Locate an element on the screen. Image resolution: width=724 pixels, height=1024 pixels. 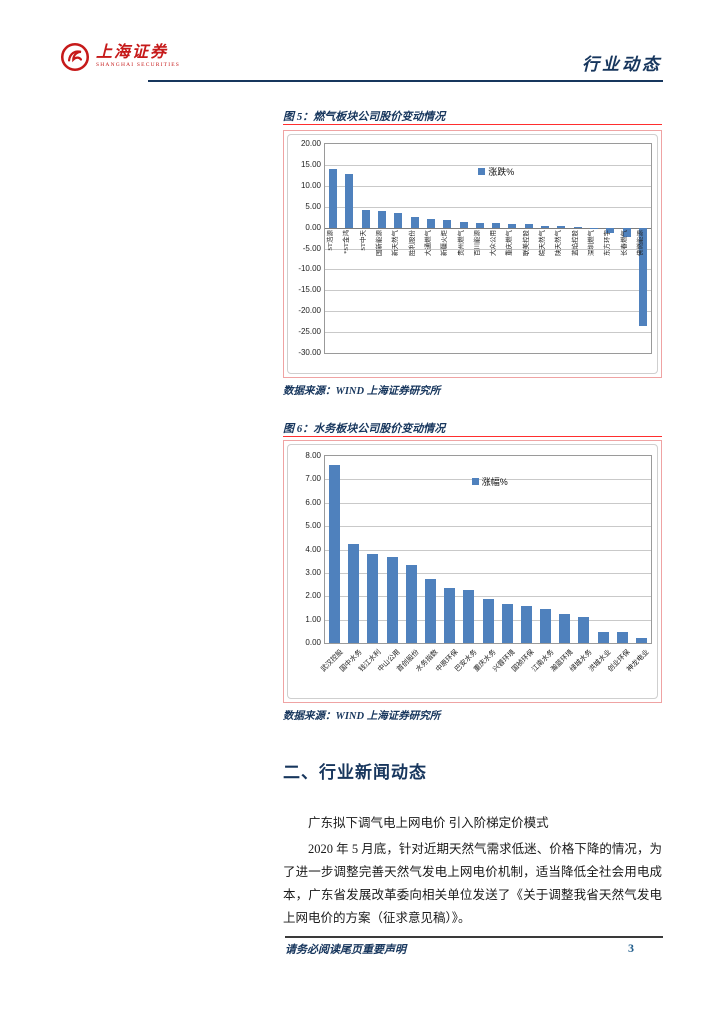
y-axis-tick-label: 15.00 is located at coordinates (310, 164).